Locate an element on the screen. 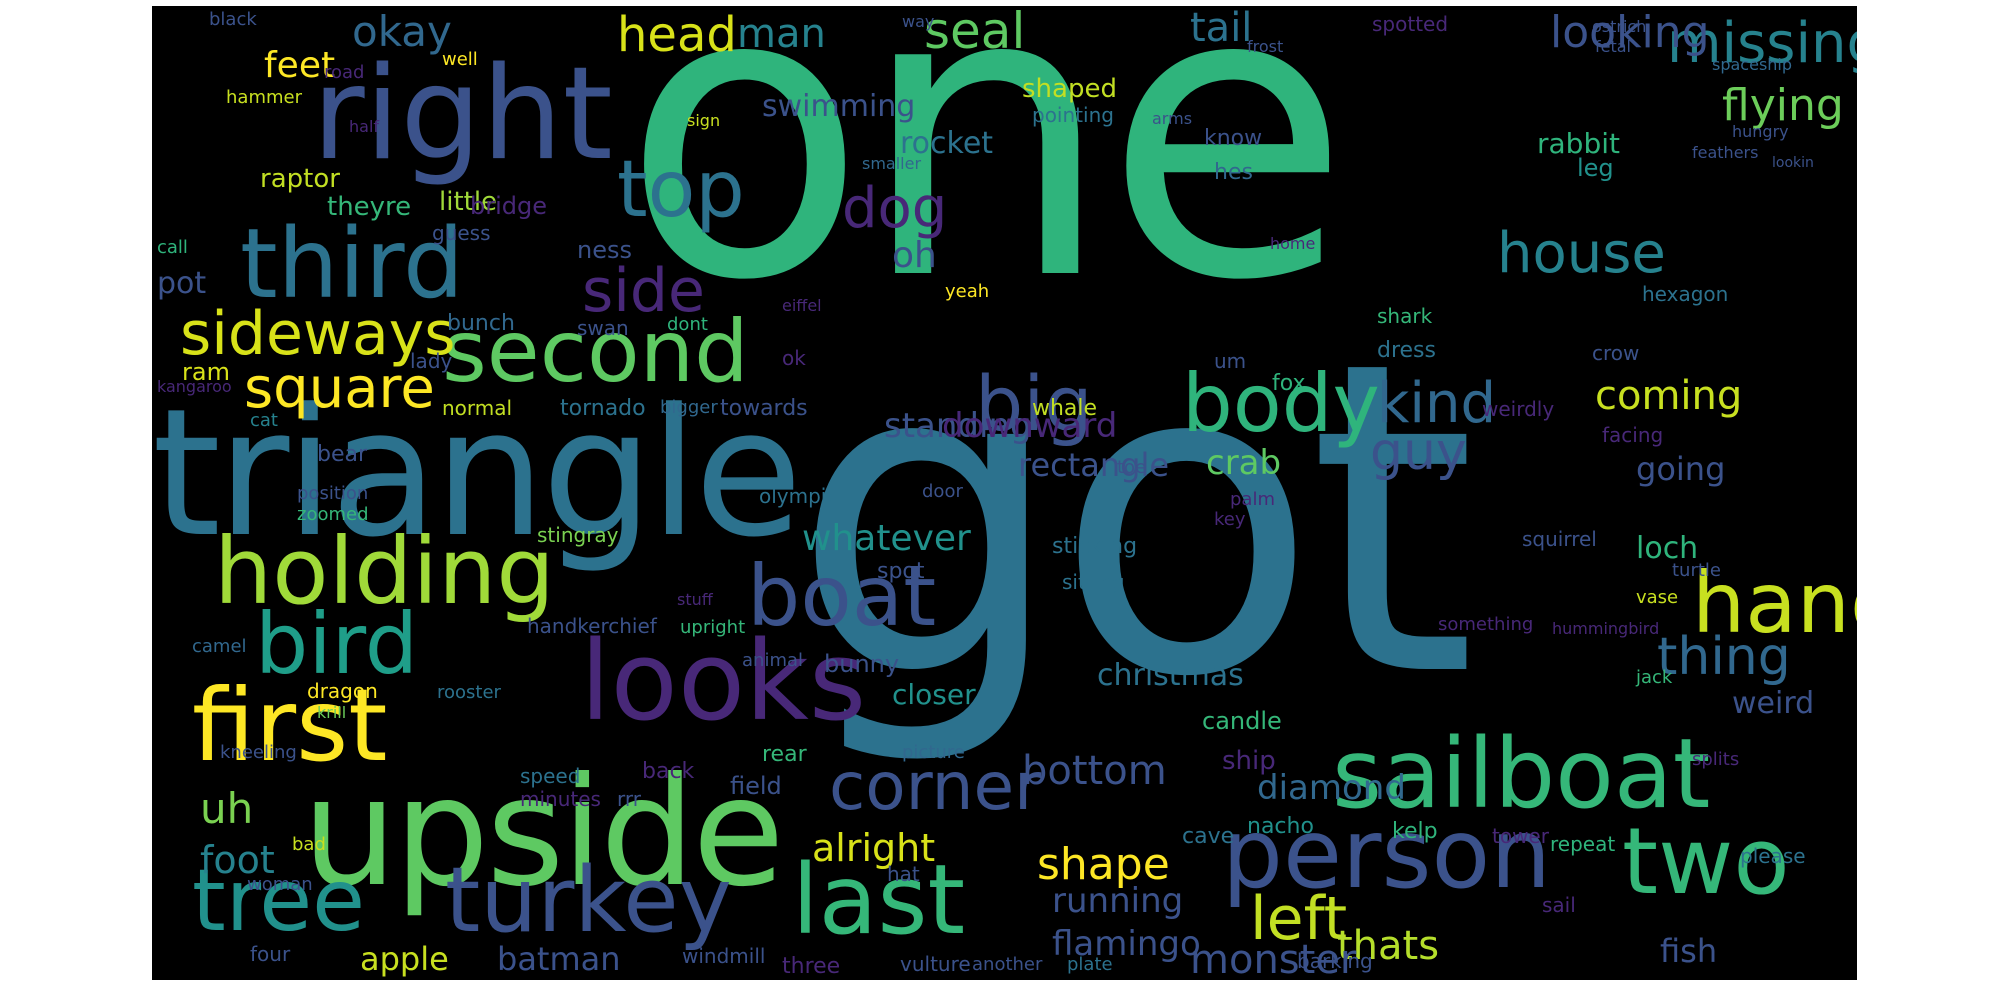 The height and width of the screenshot is (1000, 2000). word-stingray: whale is located at coordinates (1065, 408).